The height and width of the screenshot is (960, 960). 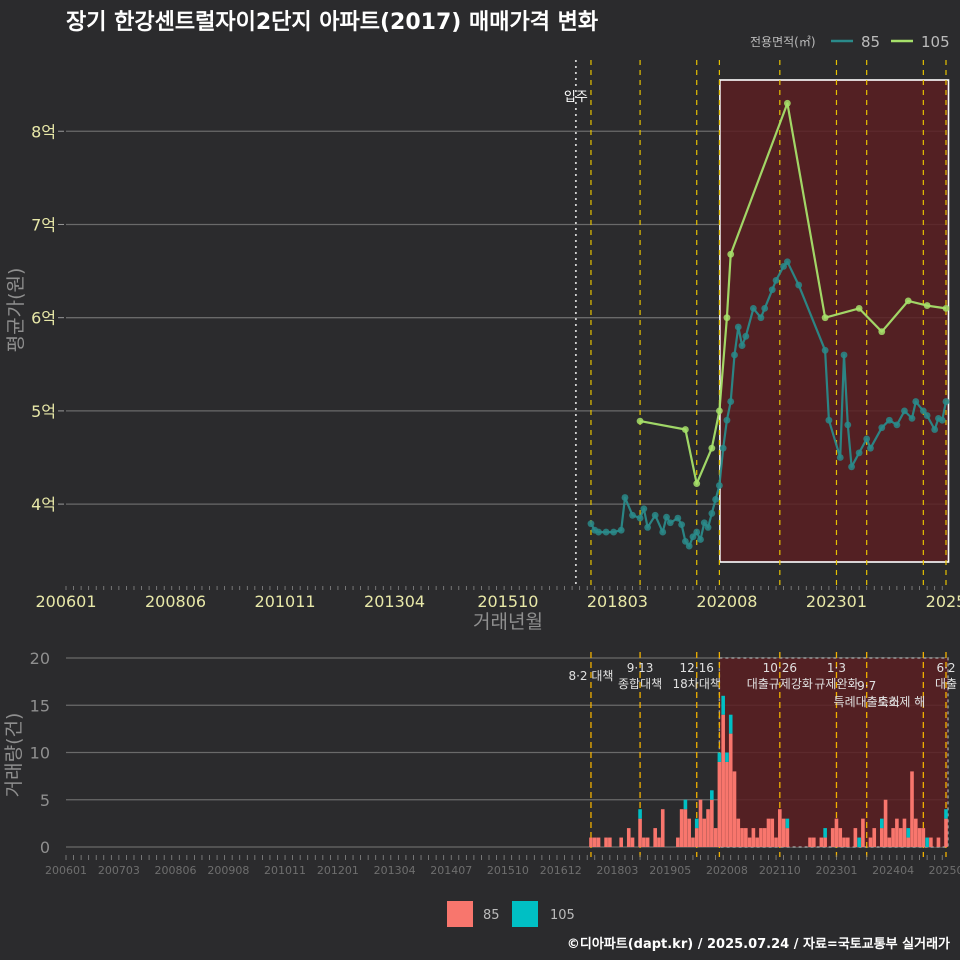 What do you see at coordinates (727, 870) in the screenshot?
I see `volume-x-tick-label: 202008` at bounding box center [727, 870].